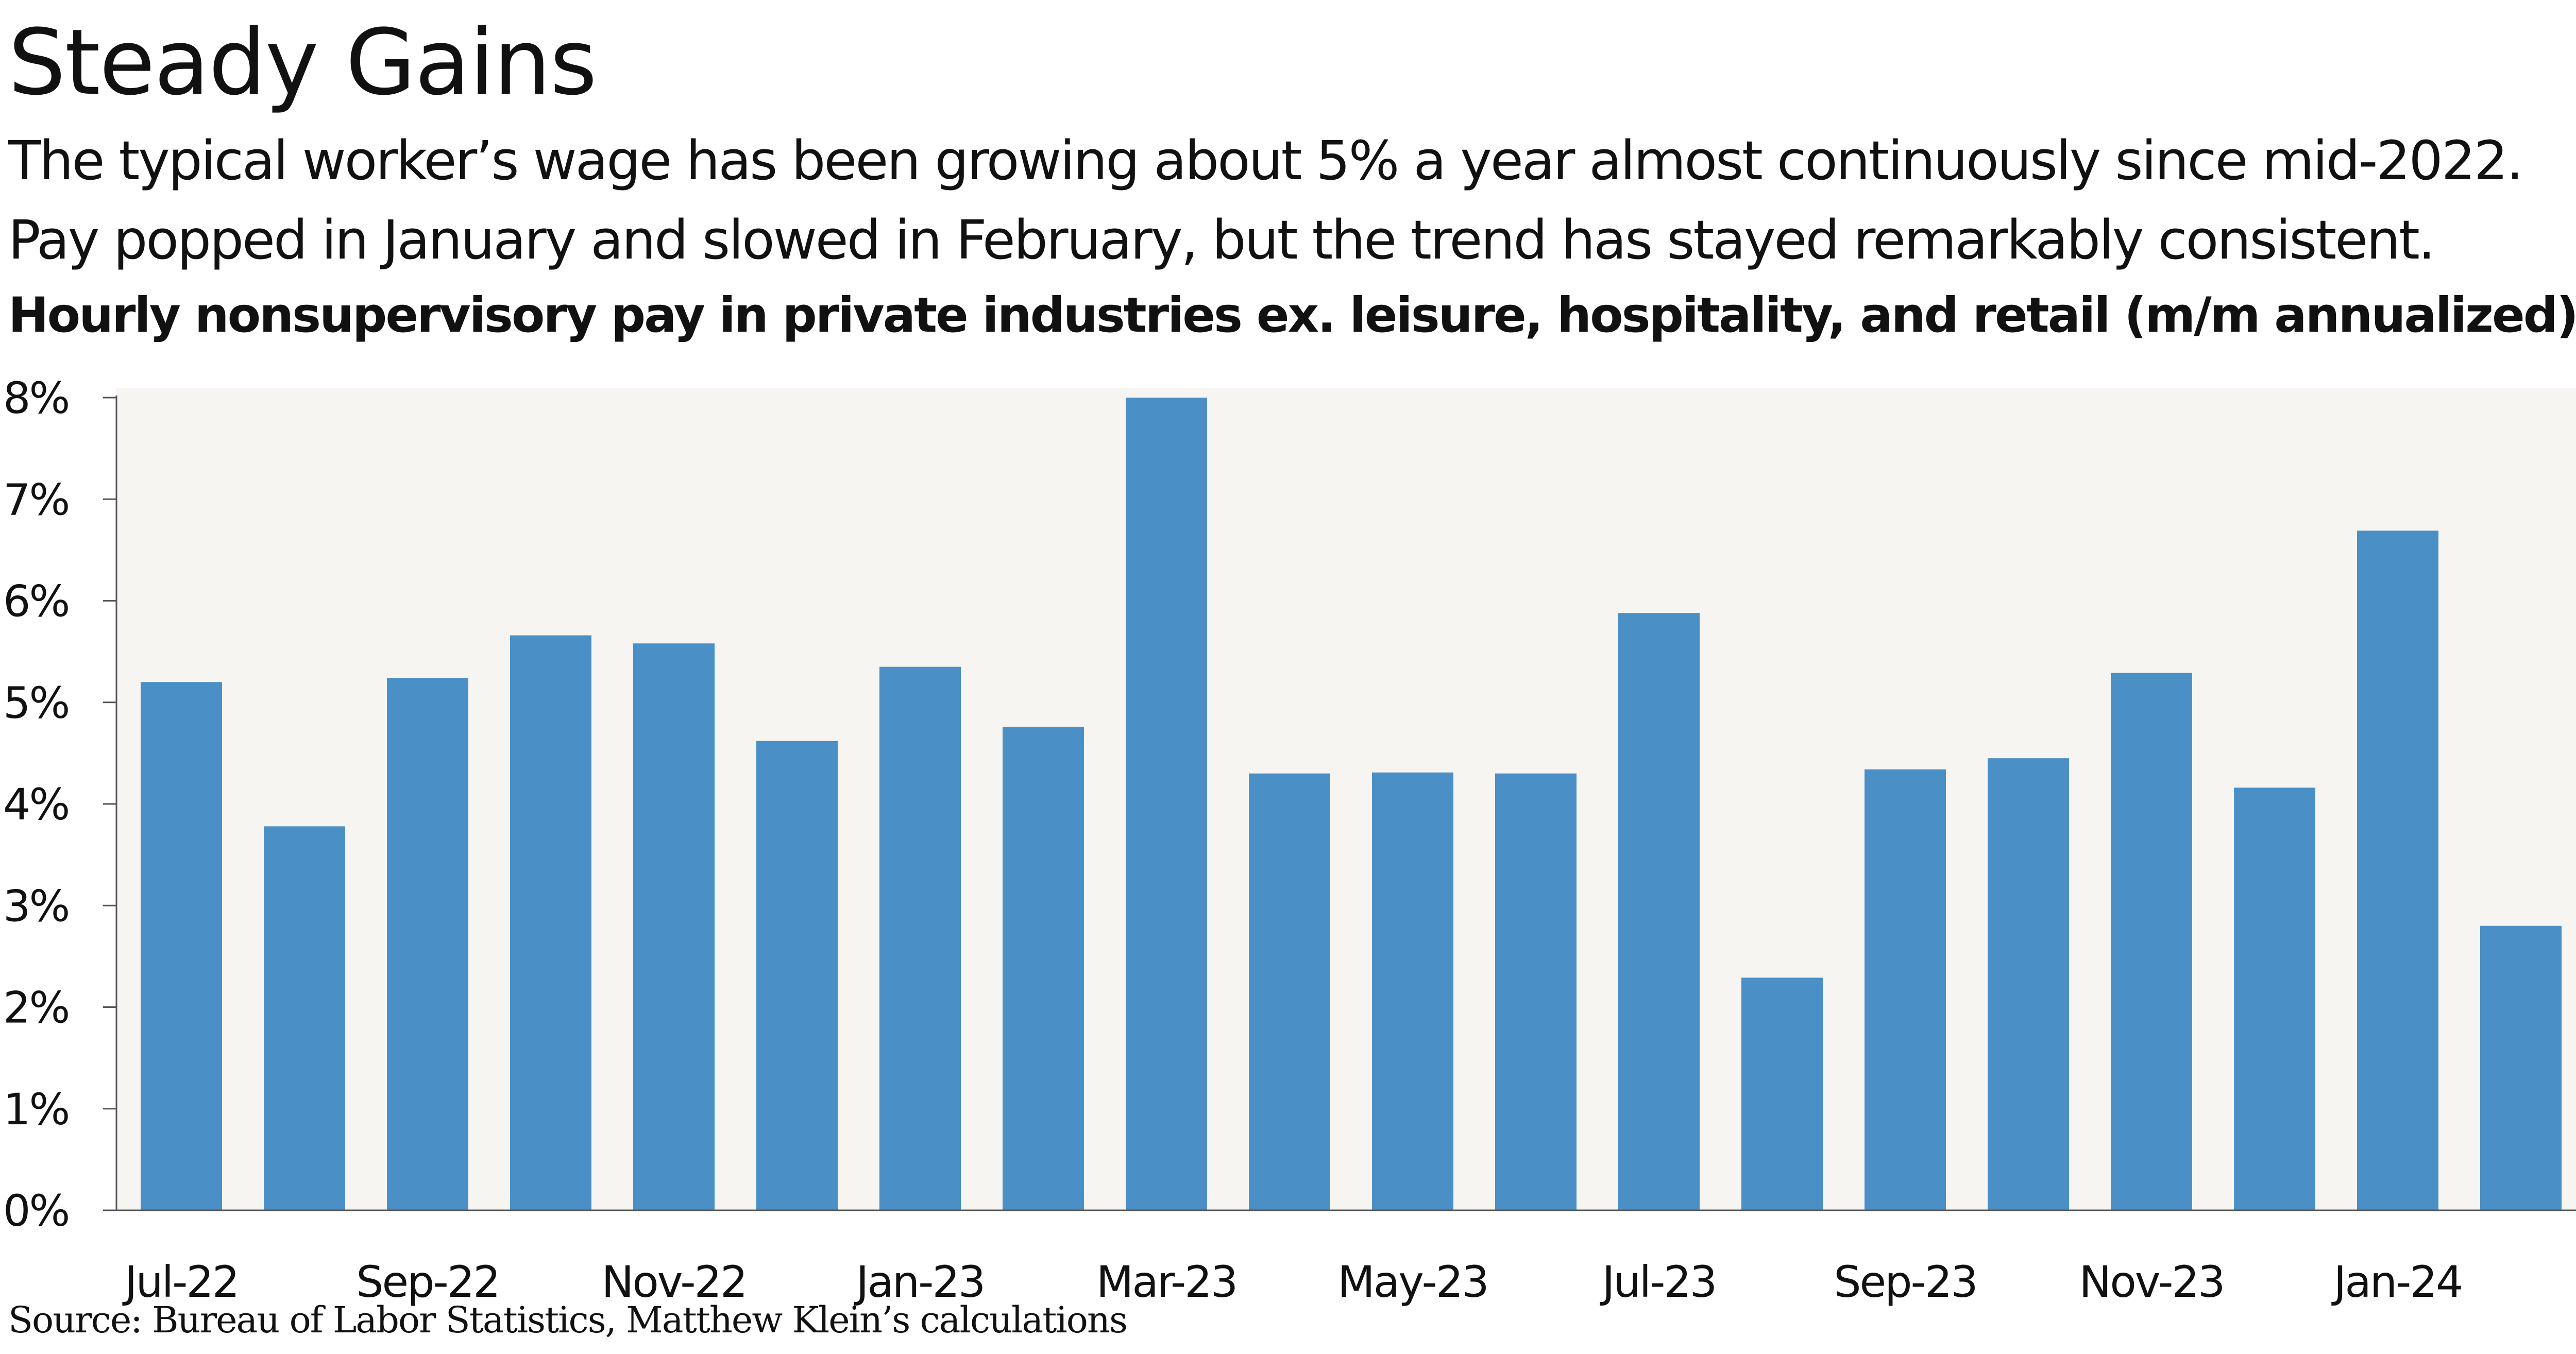 This screenshot has height=1354, width=2576. What do you see at coordinates (36, 1109) in the screenshot?
I see `y-tick-label: 1%` at bounding box center [36, 1109].